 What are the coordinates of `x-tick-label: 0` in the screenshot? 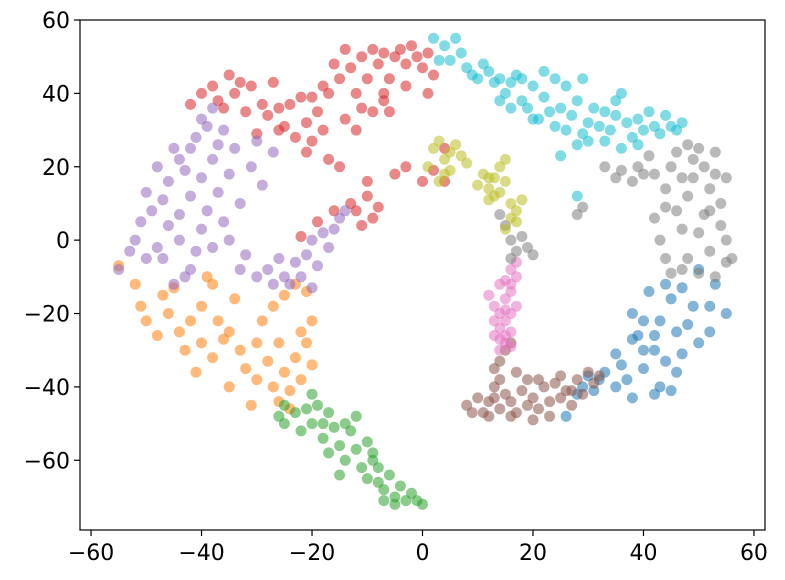 It's located at (423, 553).